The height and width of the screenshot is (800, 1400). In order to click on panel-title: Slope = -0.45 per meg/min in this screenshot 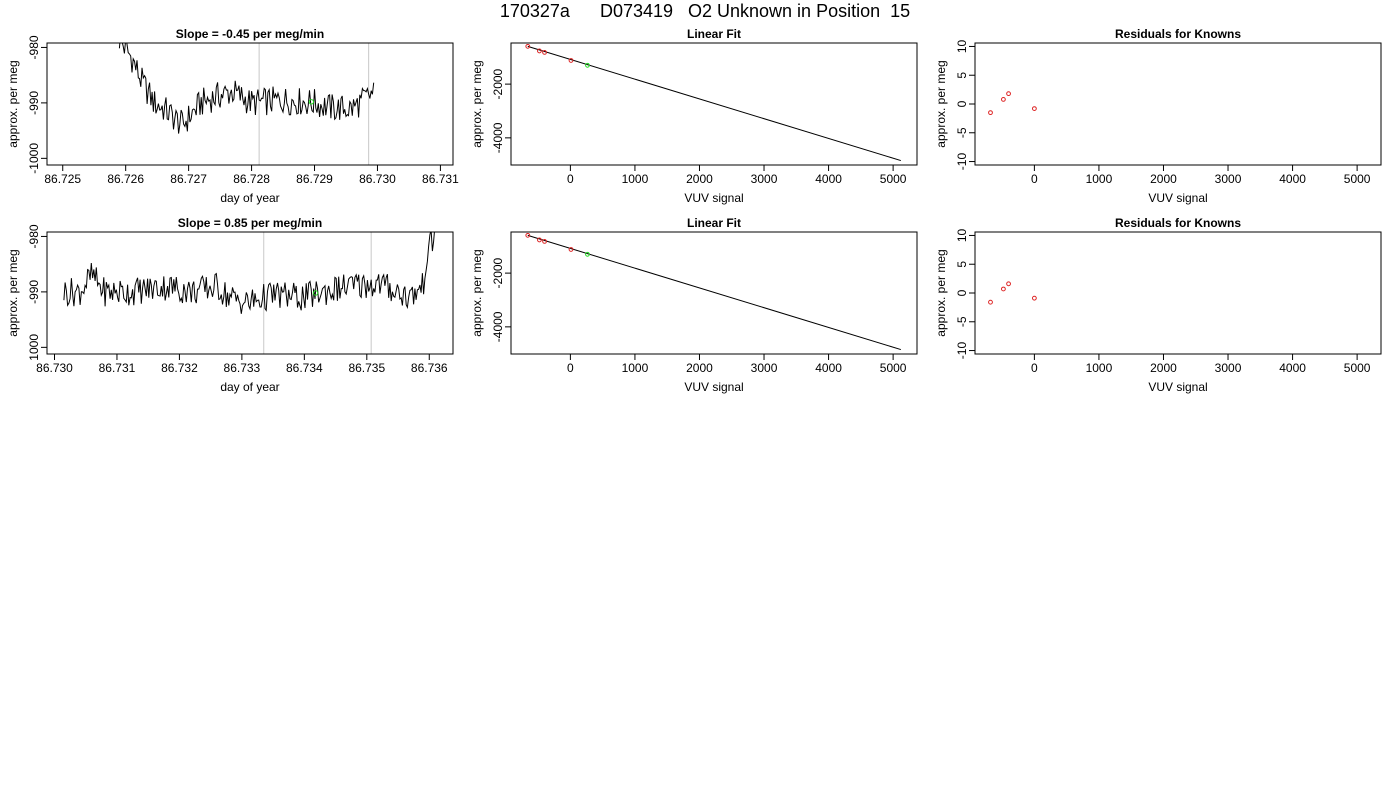, I will do `click(250, 34)`.